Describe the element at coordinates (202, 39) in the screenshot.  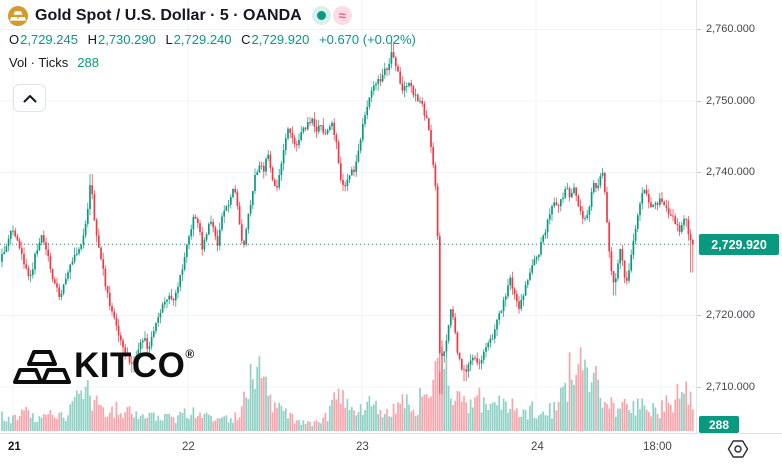
I see `low-value: 2,729.240` at that location.